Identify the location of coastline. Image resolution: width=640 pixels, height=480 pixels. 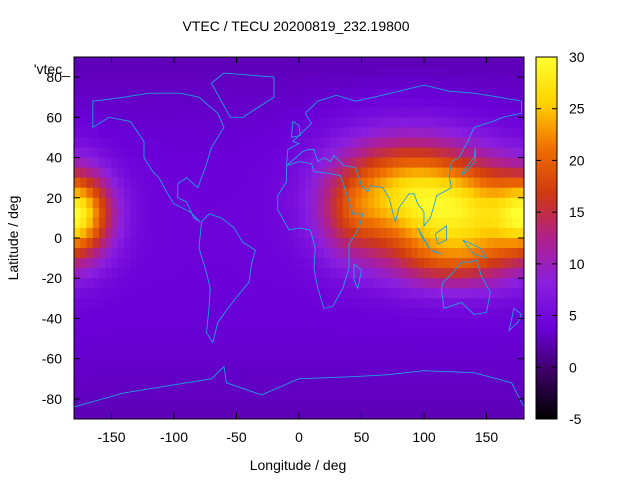
(404, 156).